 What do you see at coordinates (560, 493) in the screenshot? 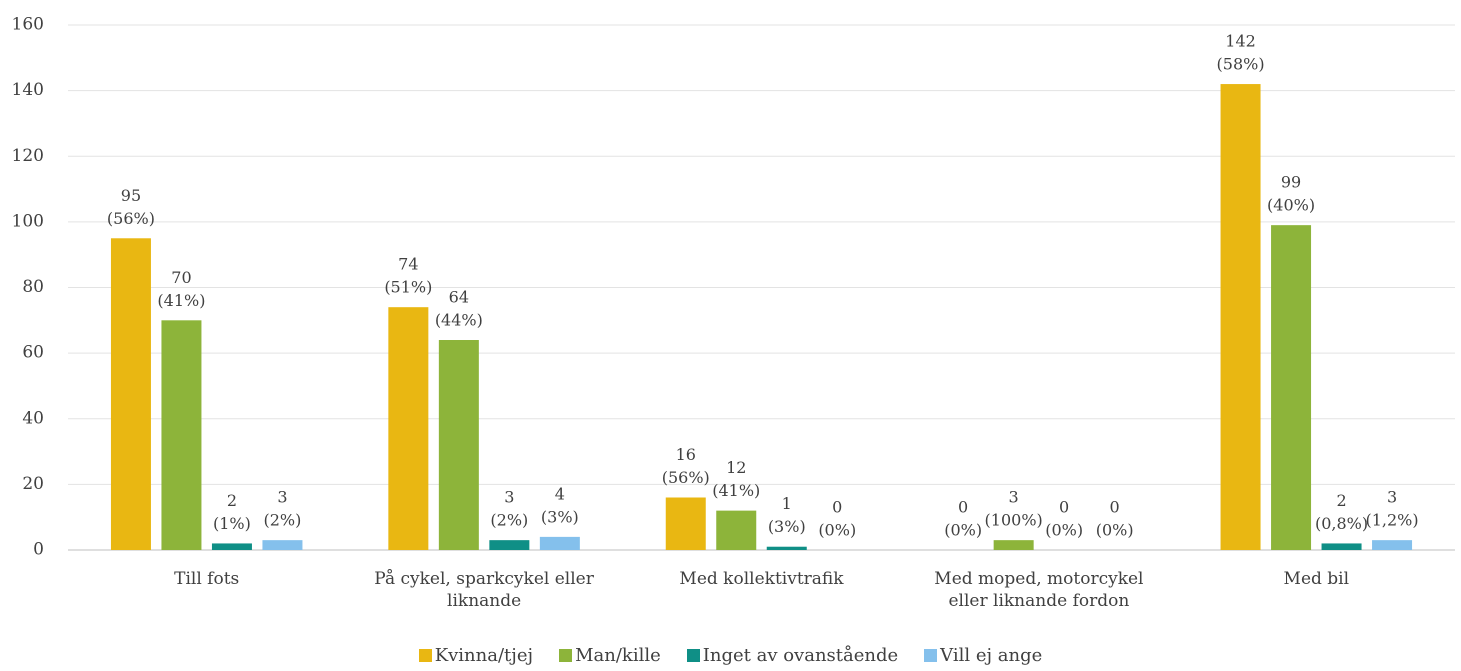
I see `data-label: 4` at bounding box center [560, 493].